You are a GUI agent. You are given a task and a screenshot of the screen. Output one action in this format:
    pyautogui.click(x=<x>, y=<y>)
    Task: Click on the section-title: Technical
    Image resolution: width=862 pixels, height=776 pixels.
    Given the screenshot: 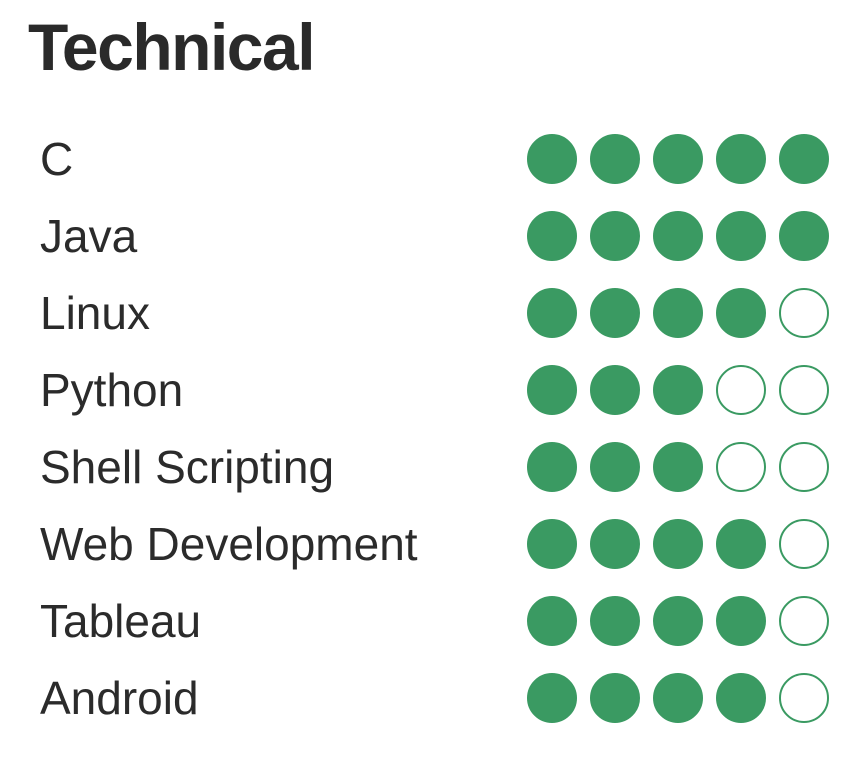 What is the action you would take?
    pyautogui.click(x=172, y=47)
    